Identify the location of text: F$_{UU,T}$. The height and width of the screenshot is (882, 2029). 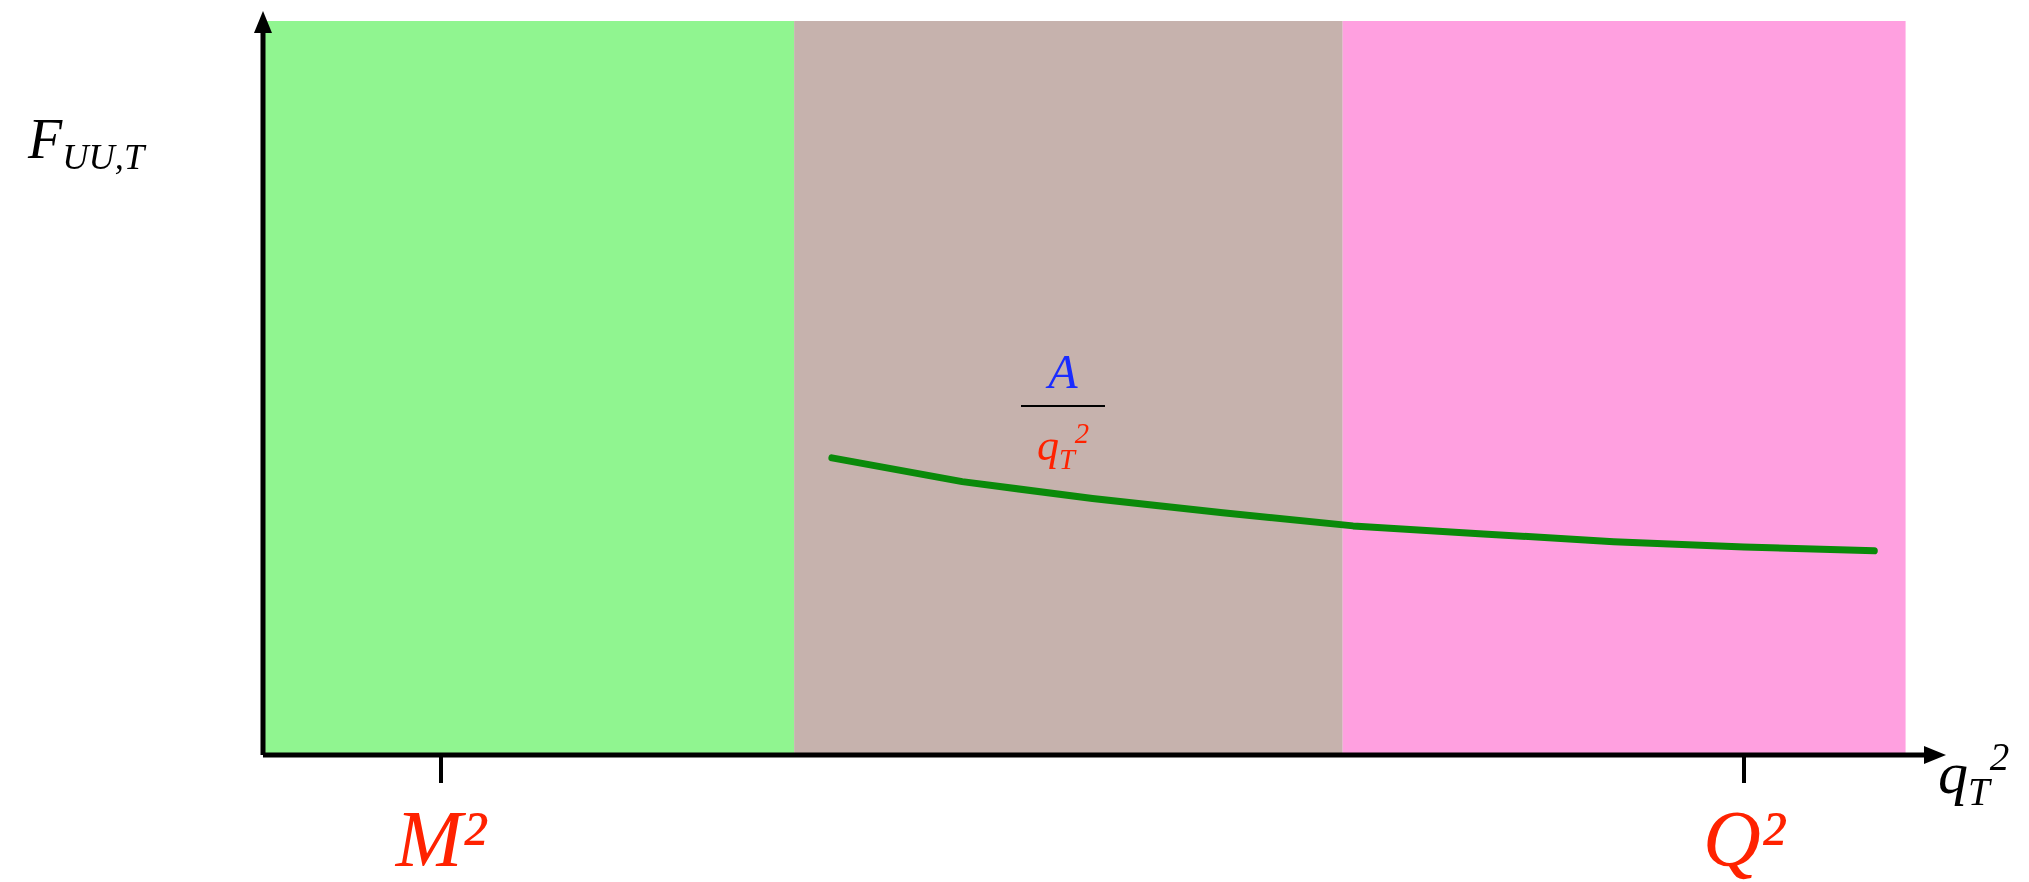
(87, 142).